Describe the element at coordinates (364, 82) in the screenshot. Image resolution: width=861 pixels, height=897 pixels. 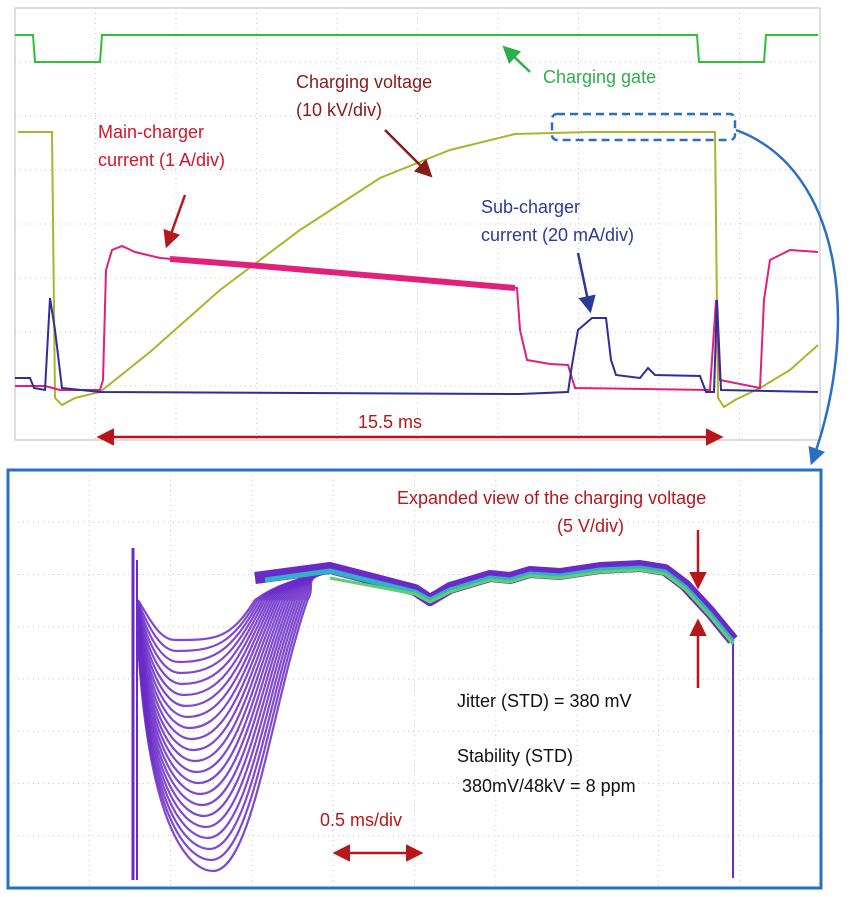
I see `charging-voltage-label-line1: Charging voltage` at that location.